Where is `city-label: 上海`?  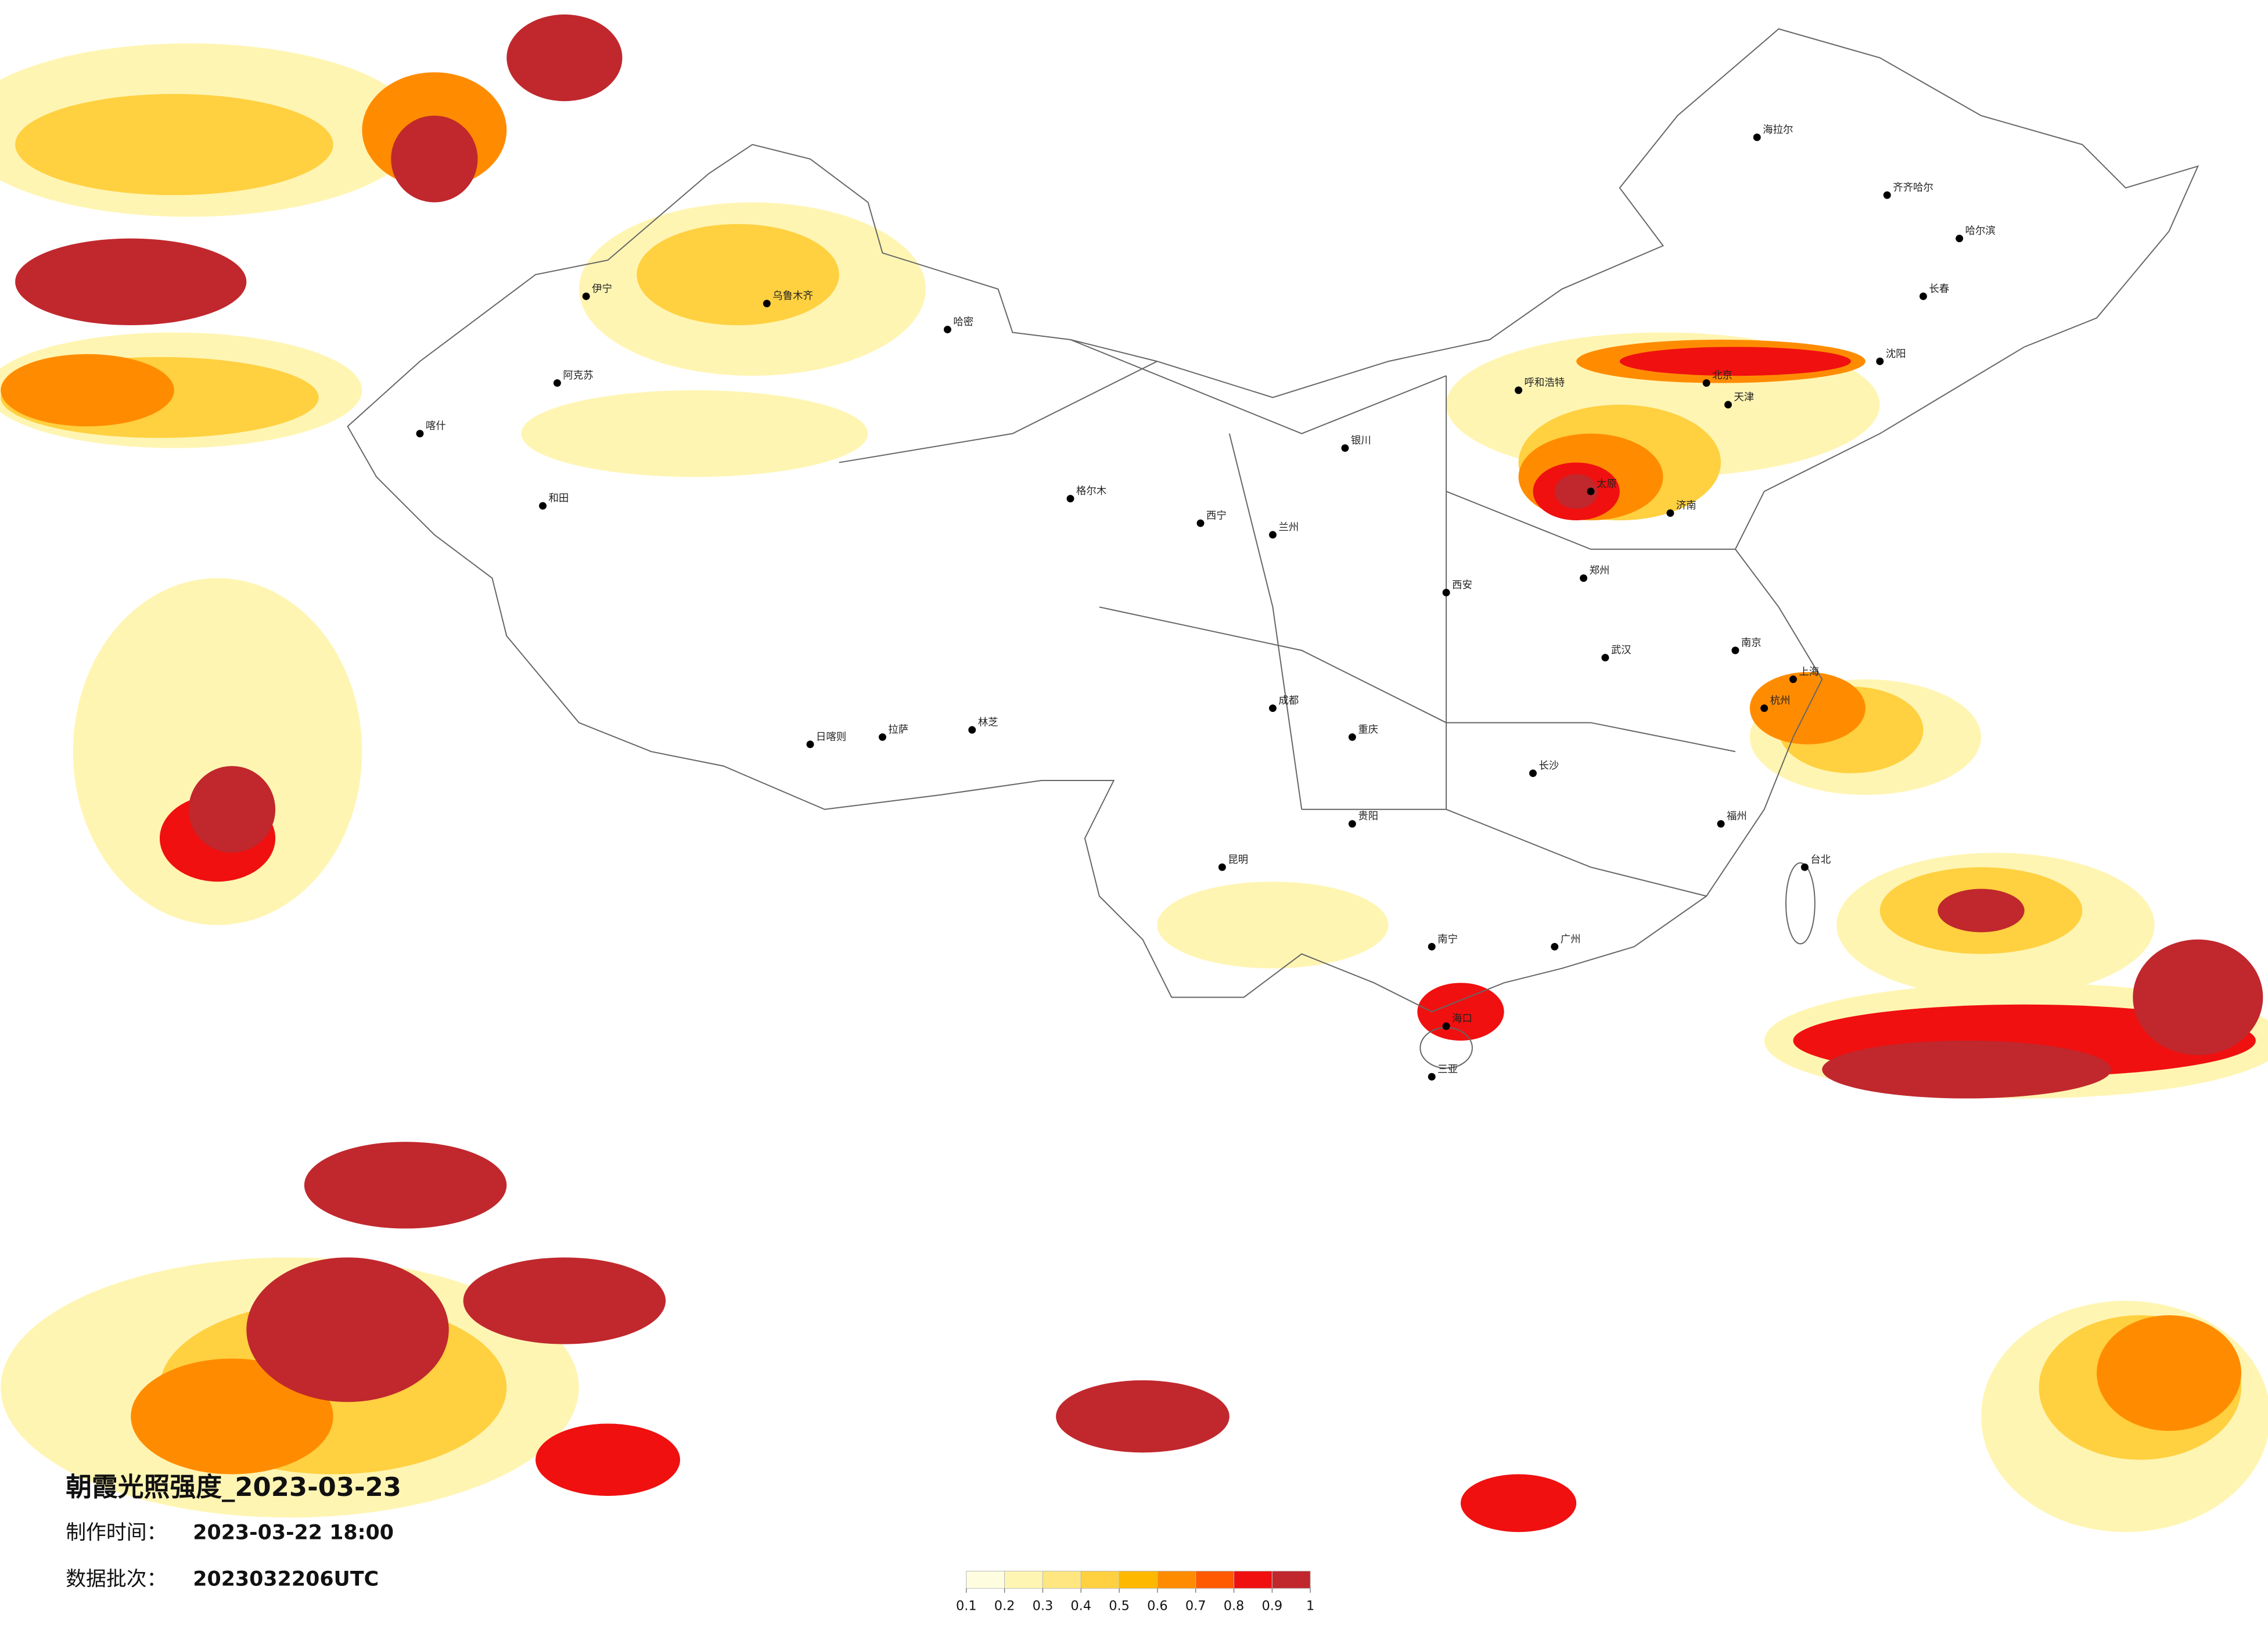 city-label: 上海 is located at coordinates (1809, 672).